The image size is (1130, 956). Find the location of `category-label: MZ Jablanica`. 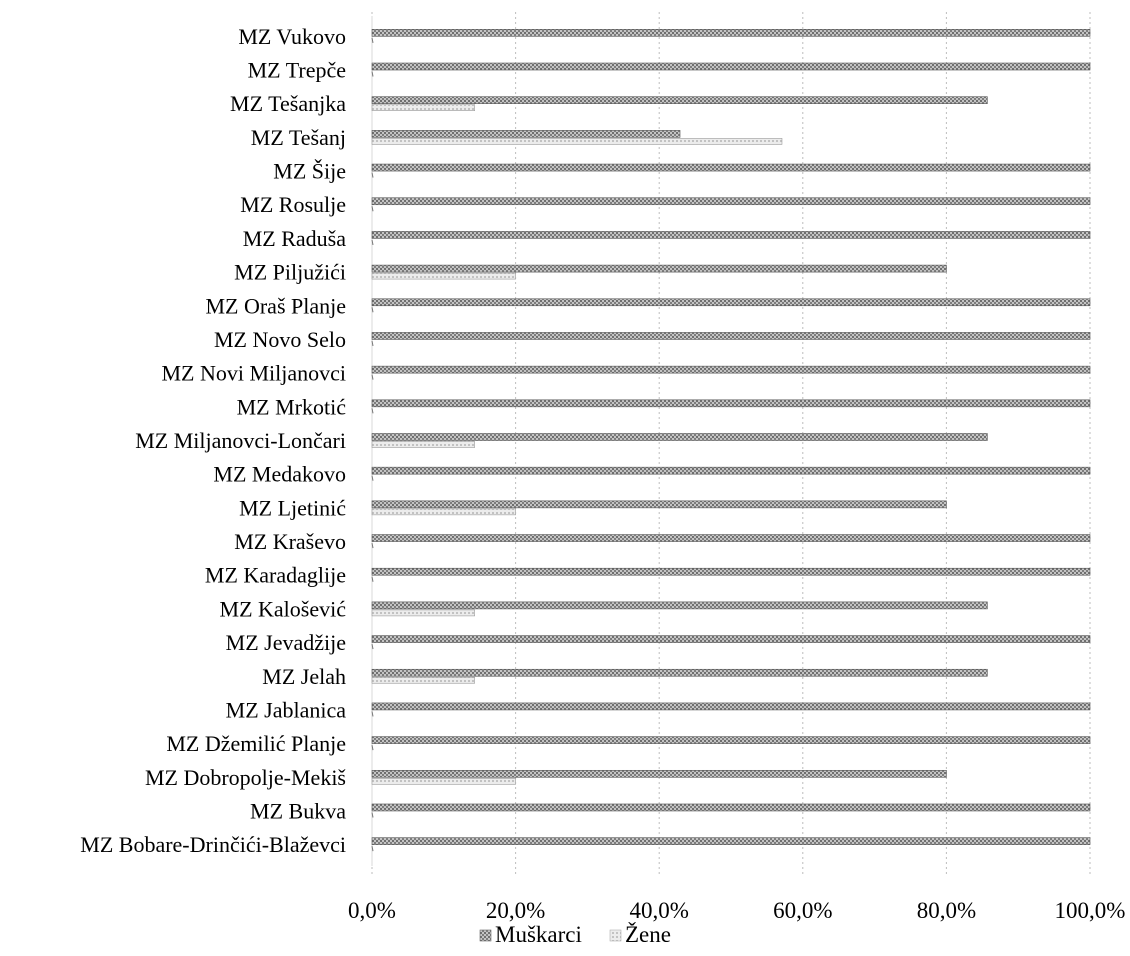

category-label: MZ Jablanica is located at coordinates (286, 709).